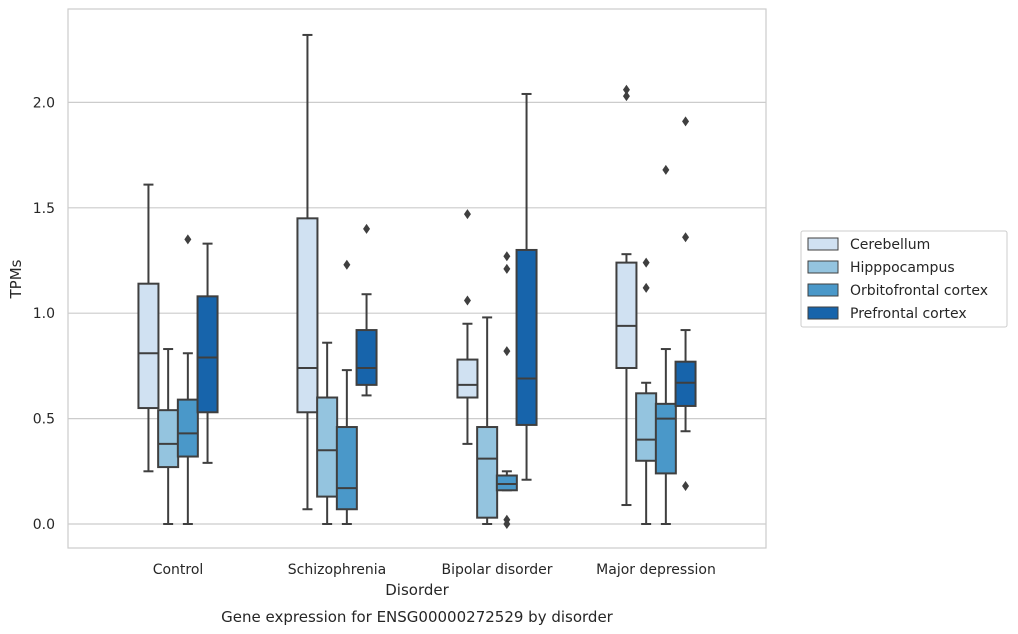 This screenshot has width=1018, height=634. I want to click on box-cerebellum-control, so click(148, 328).